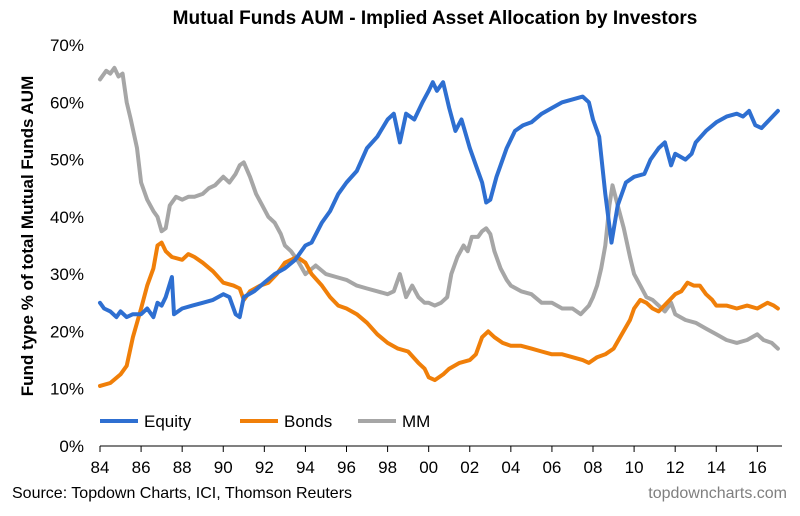 Image resolution: width=800 pixels, height=516 pixels. Describe the element at coordinates (675, 467) in the screenshot. I see `x-tick-label: 12` at that location.